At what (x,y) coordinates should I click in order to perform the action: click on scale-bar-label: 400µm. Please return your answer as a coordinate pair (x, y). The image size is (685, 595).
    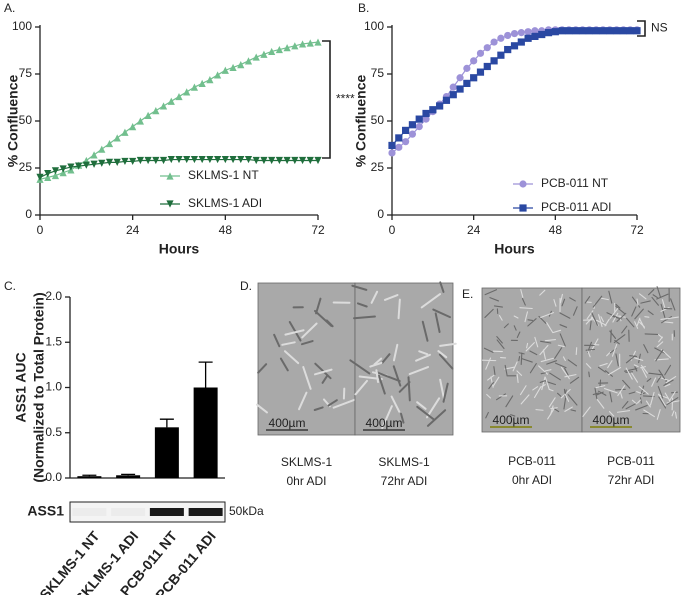
    Looking at the image, I should click on (511, 420).